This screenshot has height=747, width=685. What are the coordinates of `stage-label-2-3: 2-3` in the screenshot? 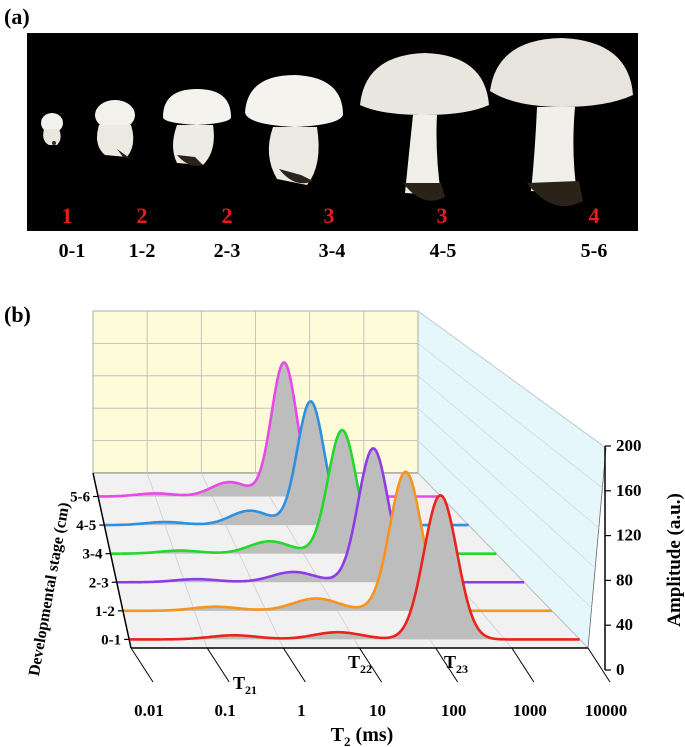 It's located at (227, 251).